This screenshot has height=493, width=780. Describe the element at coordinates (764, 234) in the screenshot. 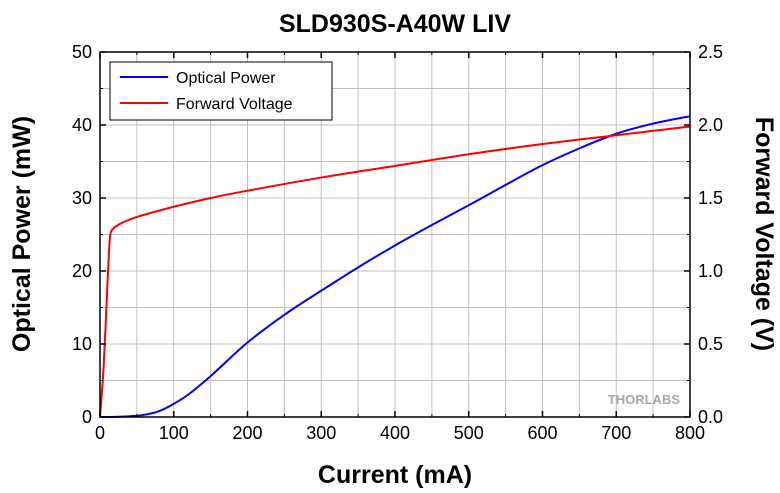

I see `y2-axis-title: Forward Voltage (V)` at that location.